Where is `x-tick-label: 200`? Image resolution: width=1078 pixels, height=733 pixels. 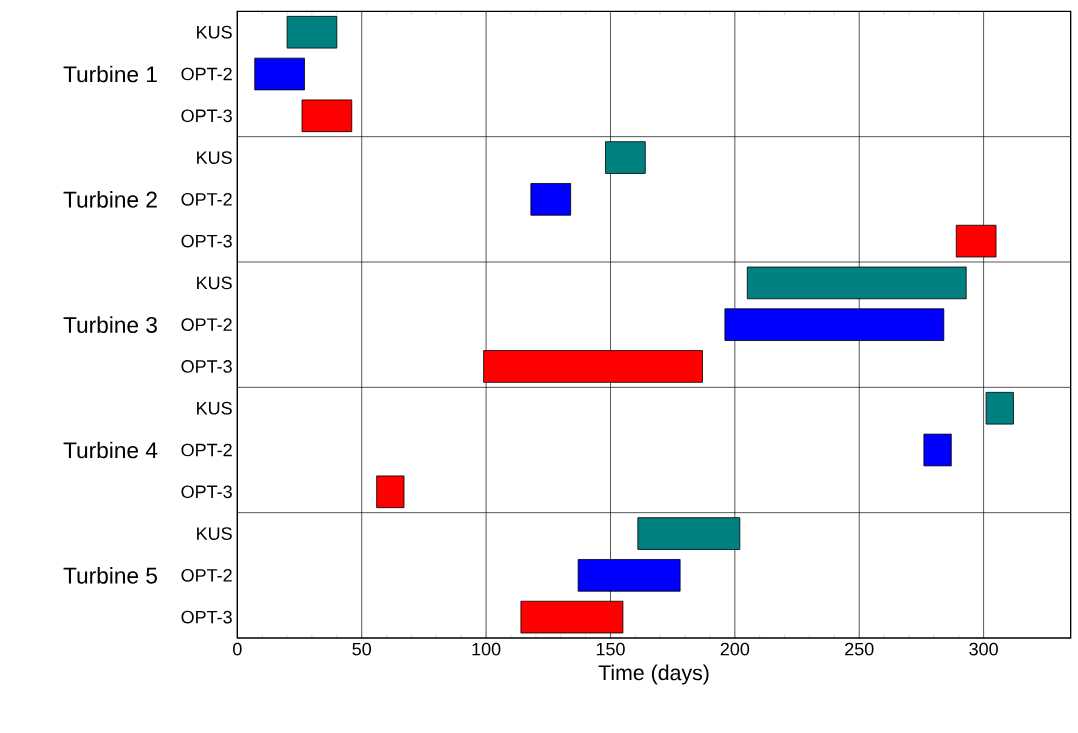 x-tick-label: 200 is located at coordinates (735, 649).